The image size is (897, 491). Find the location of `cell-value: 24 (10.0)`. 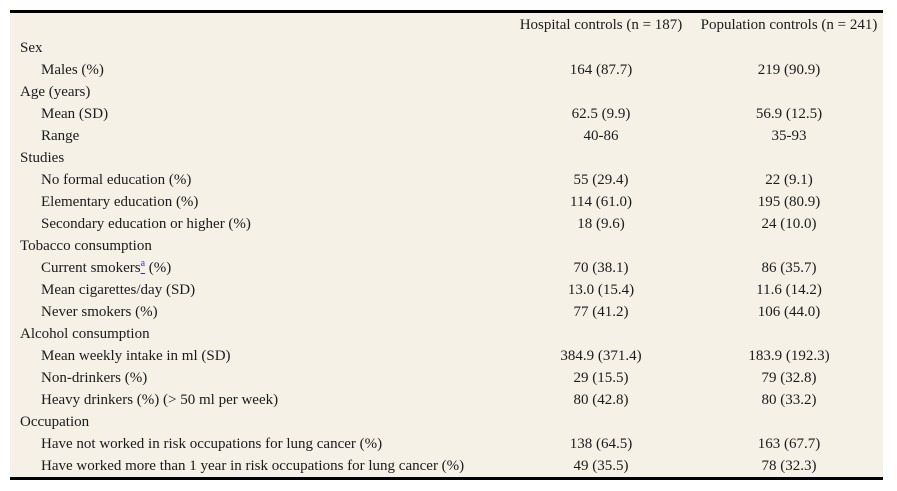

cell-value: 24 (10.0) is located at coordinates (789, 224).